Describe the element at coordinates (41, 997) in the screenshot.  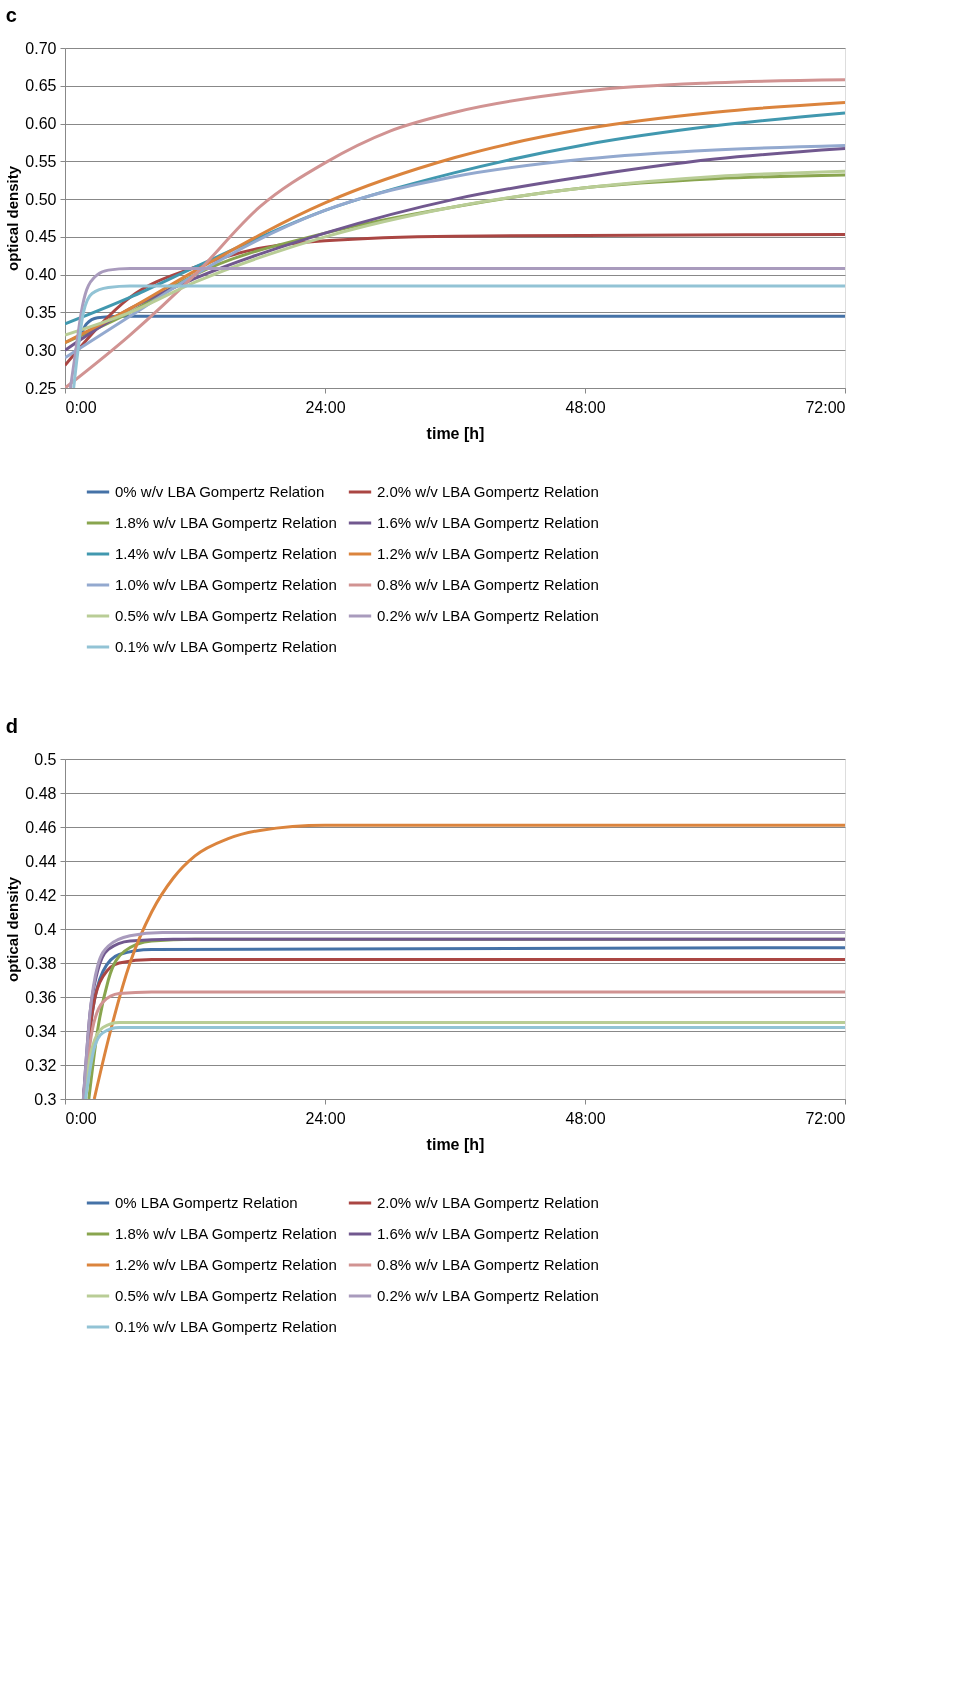
I see `y-tick-label: 0.36` at that location.